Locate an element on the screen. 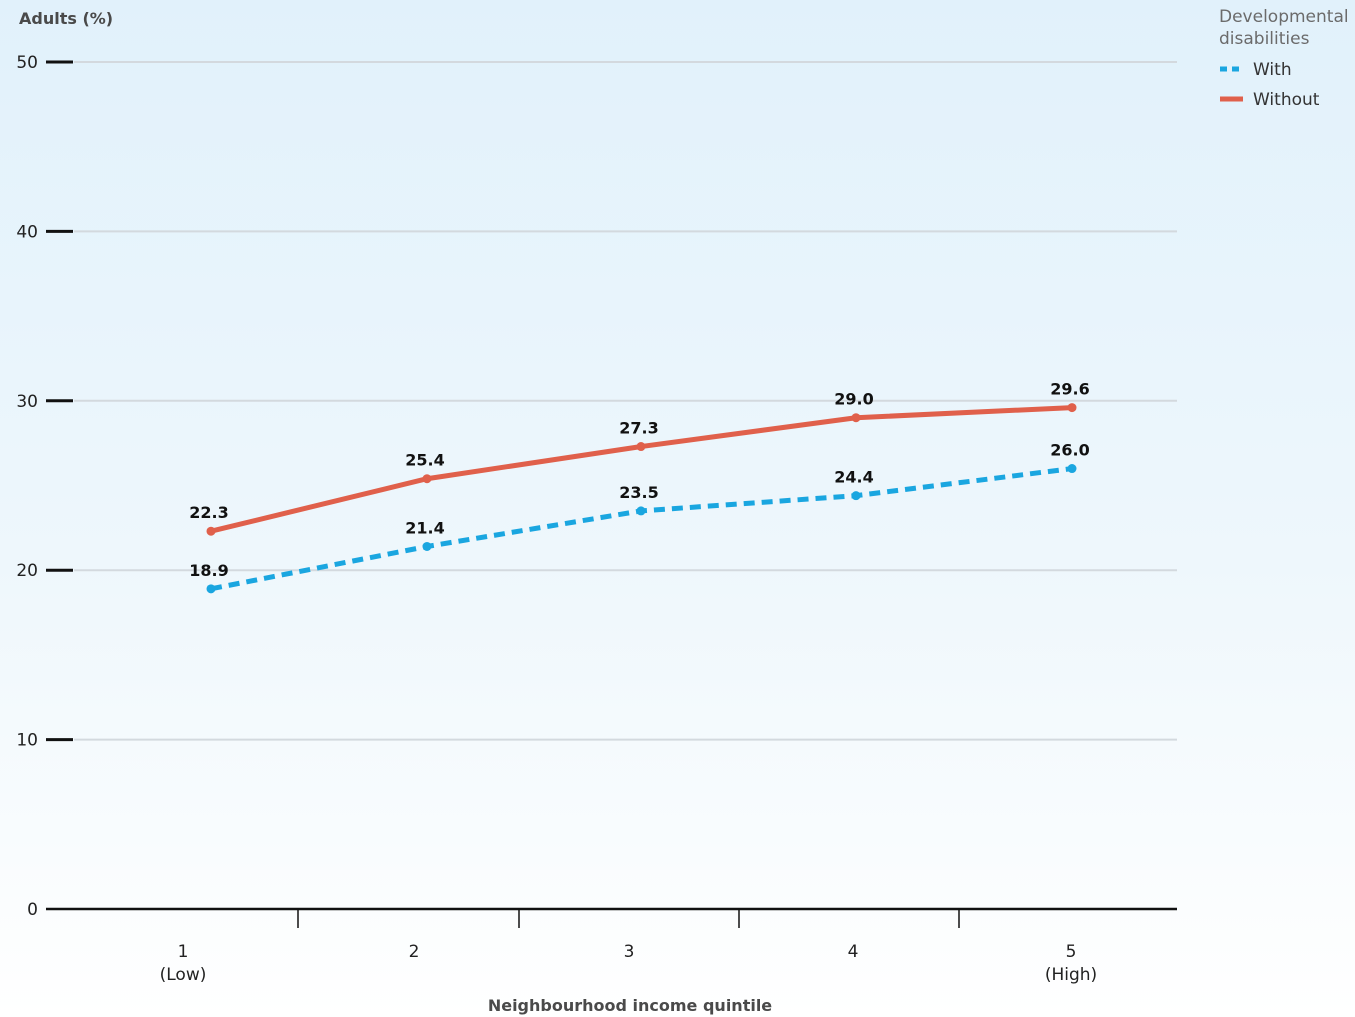 The image size is (1355, 1017). data-label-without: 29.0 is located at coordinates (853, 399).